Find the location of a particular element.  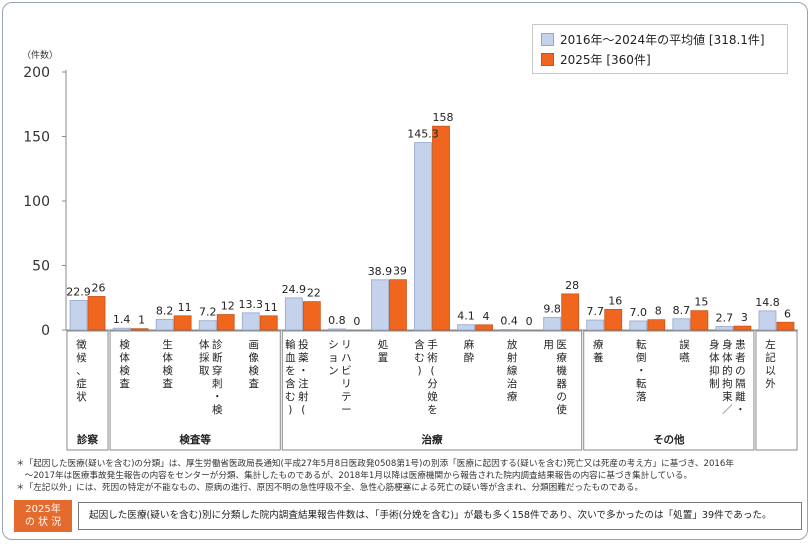

data-label-2025: 28 is located at coordinates (572, 285).